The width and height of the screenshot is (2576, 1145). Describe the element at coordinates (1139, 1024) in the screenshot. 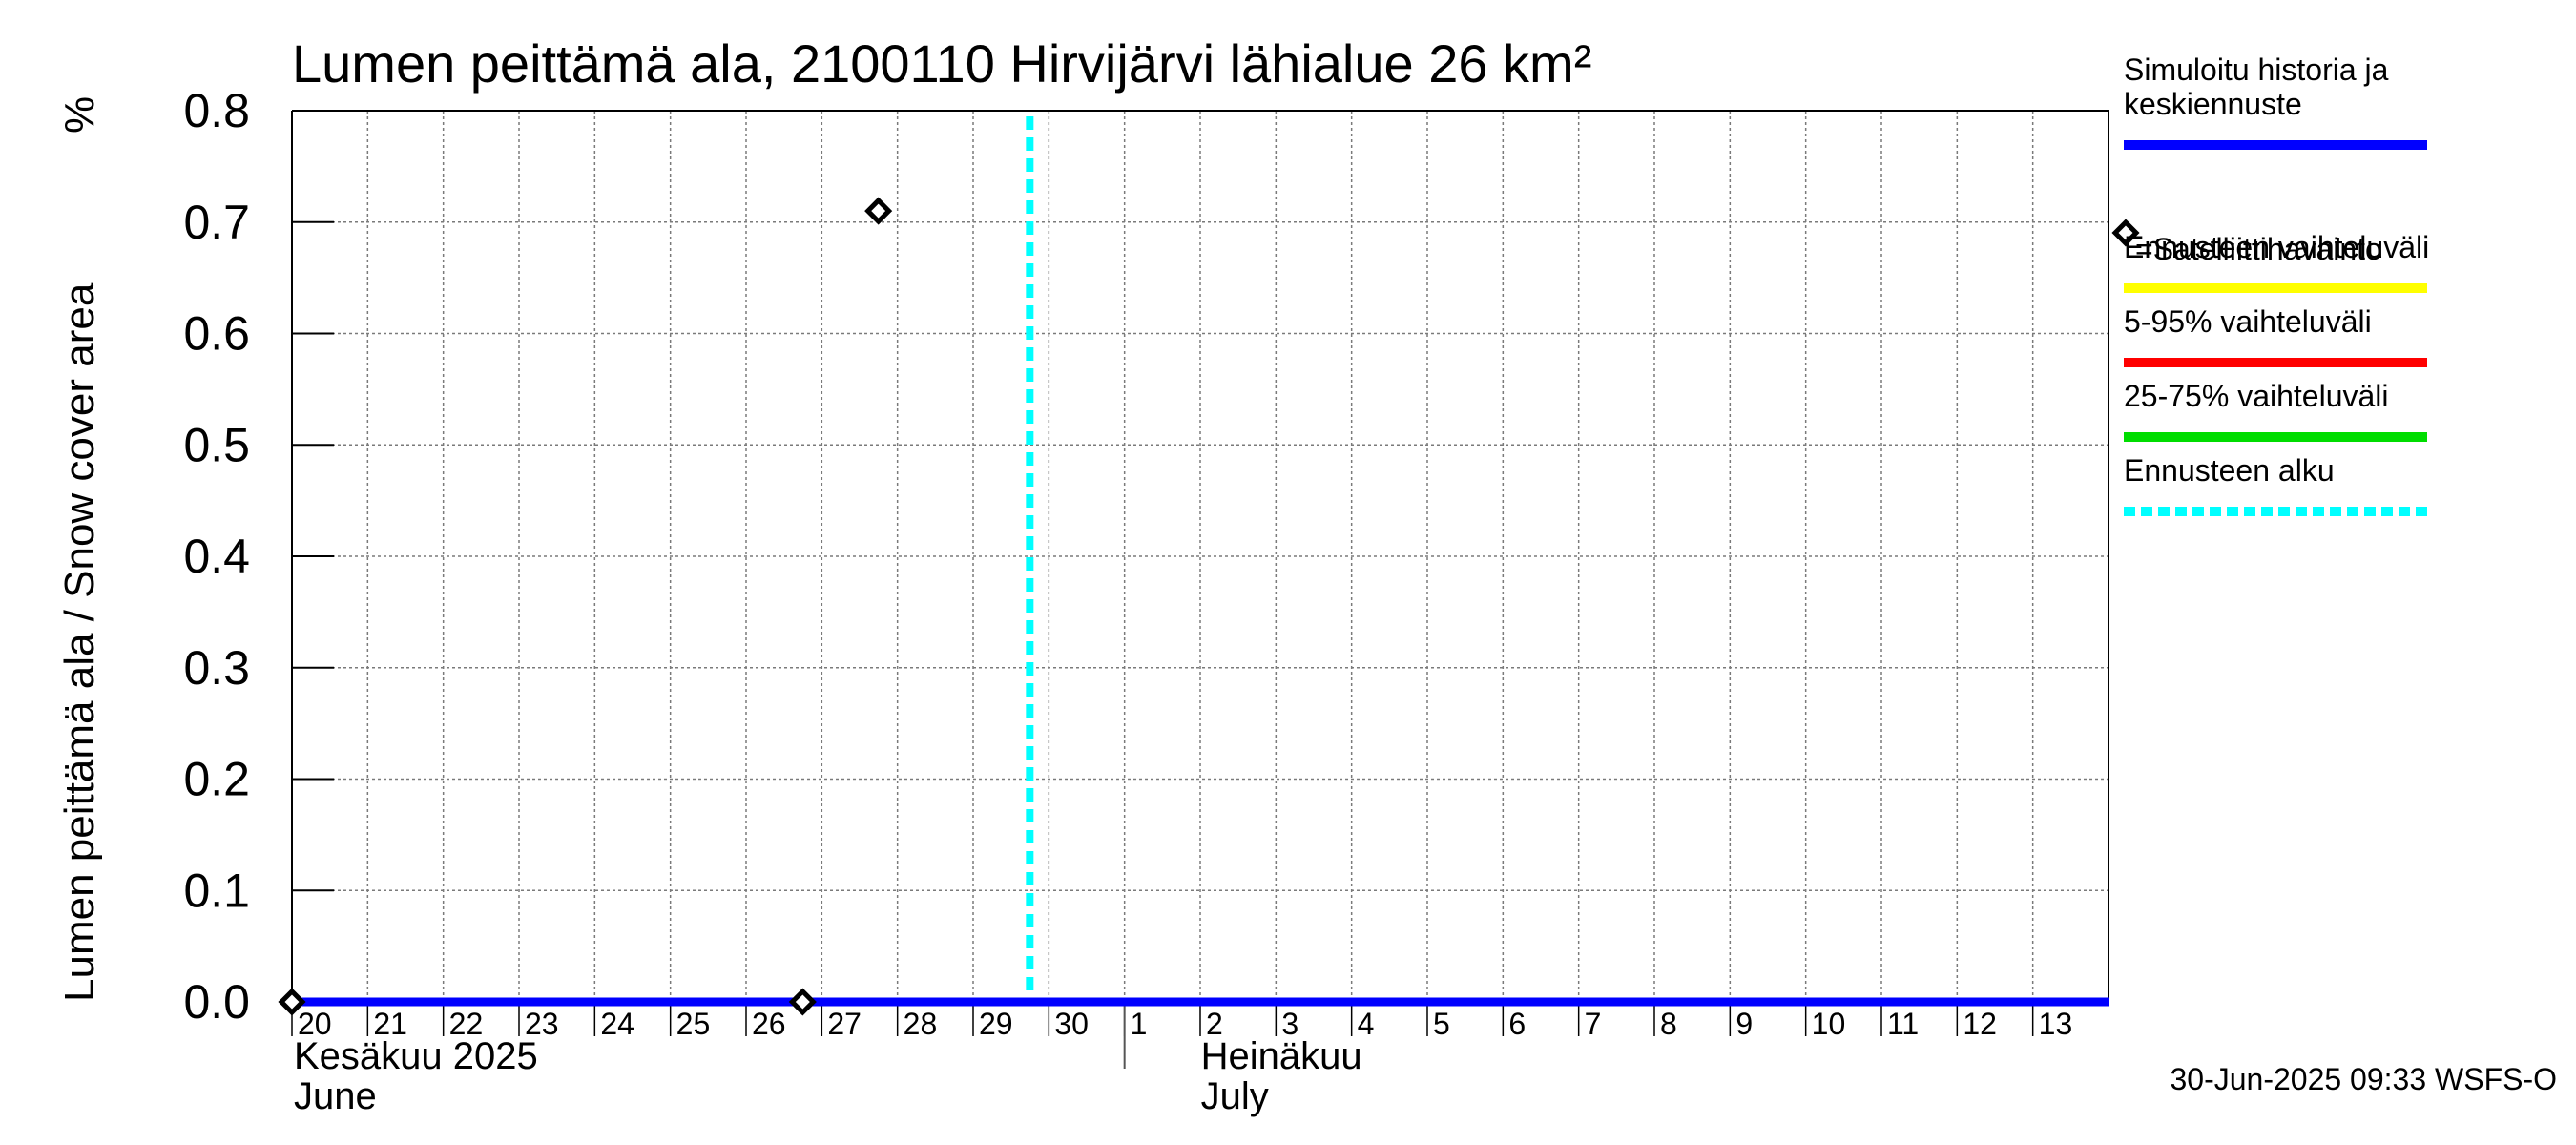

I see `x-tick-label: 1` at that location.